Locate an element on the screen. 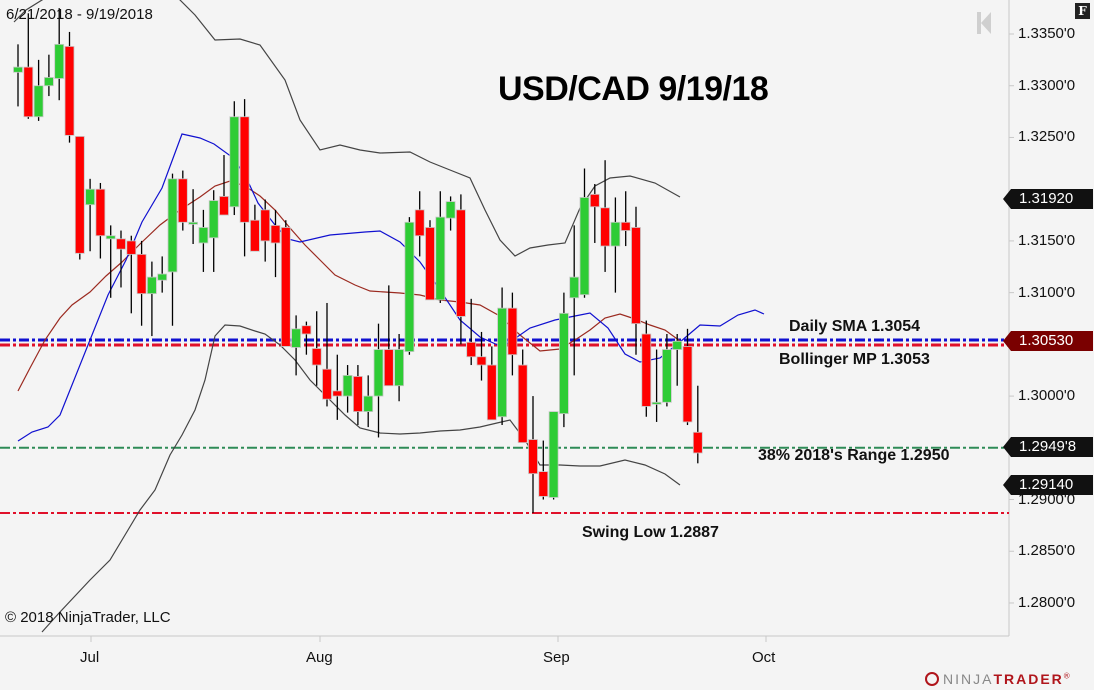 The image size is (1094, 690). y-axis-ticks is located at coordinates (1011, 318).